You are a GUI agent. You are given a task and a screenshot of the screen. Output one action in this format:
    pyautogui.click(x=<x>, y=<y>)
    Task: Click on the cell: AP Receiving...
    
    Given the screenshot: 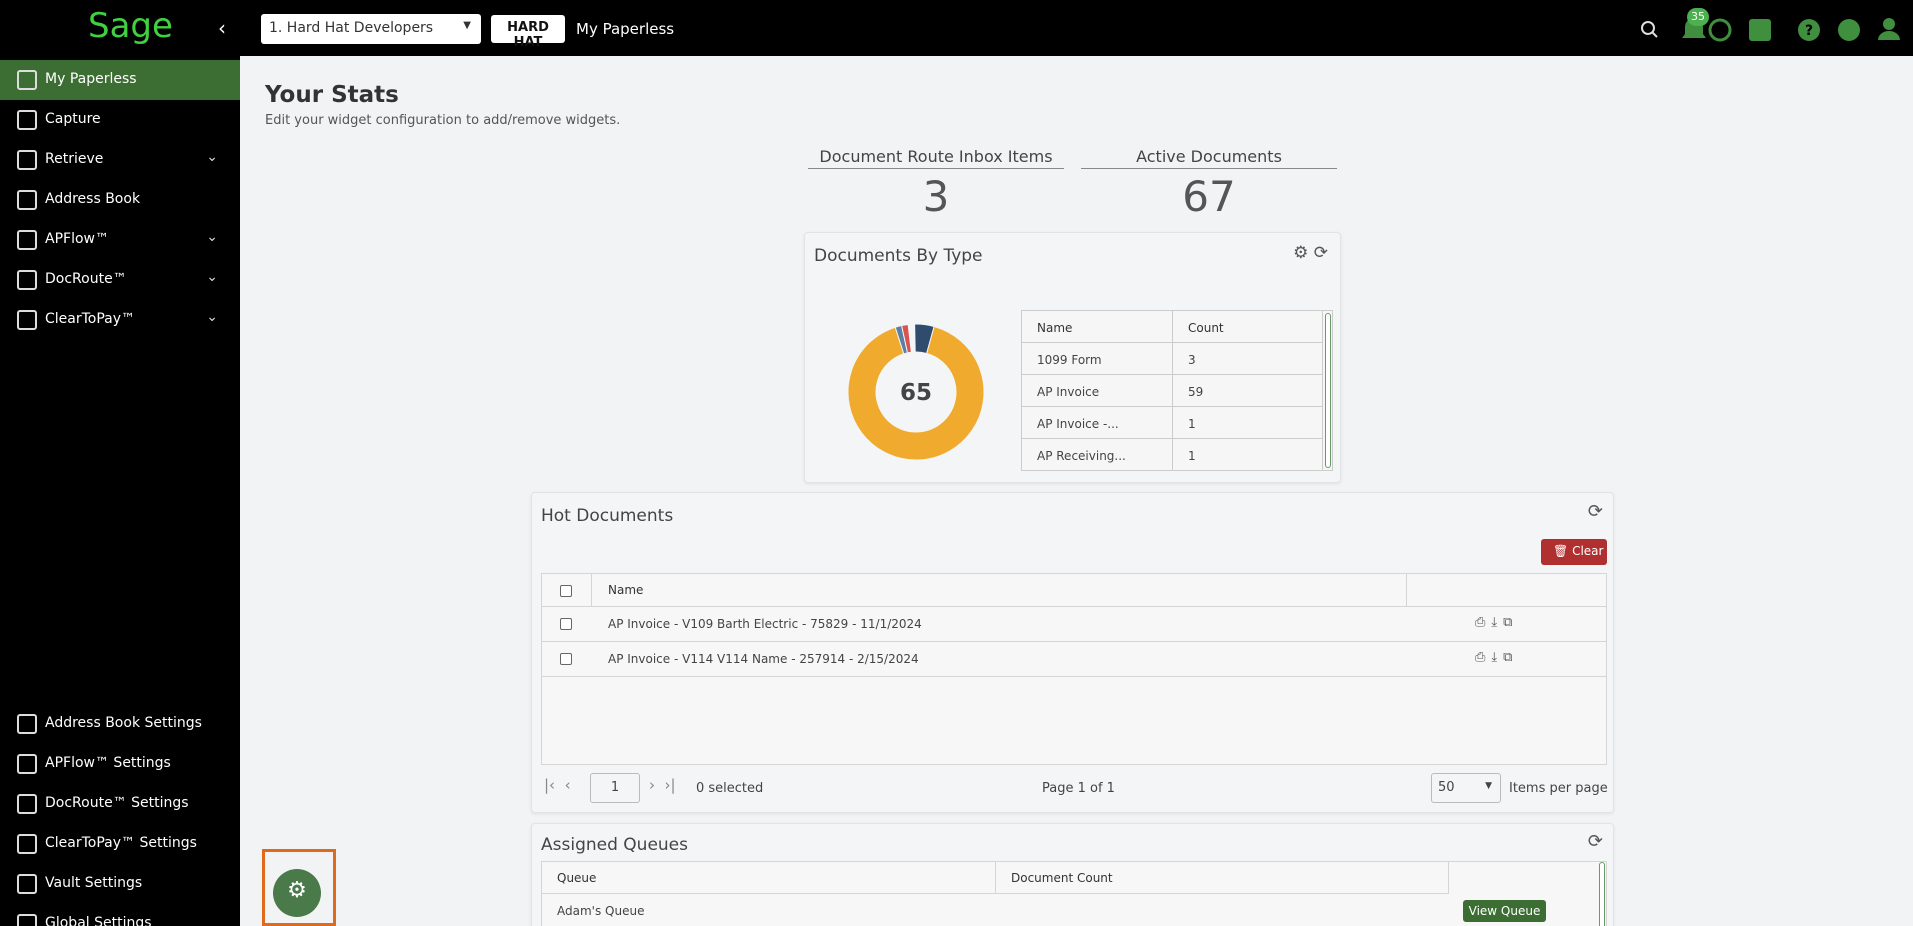 What is the action you would take?
    pyautogui.click(x=1097, y=454)
    